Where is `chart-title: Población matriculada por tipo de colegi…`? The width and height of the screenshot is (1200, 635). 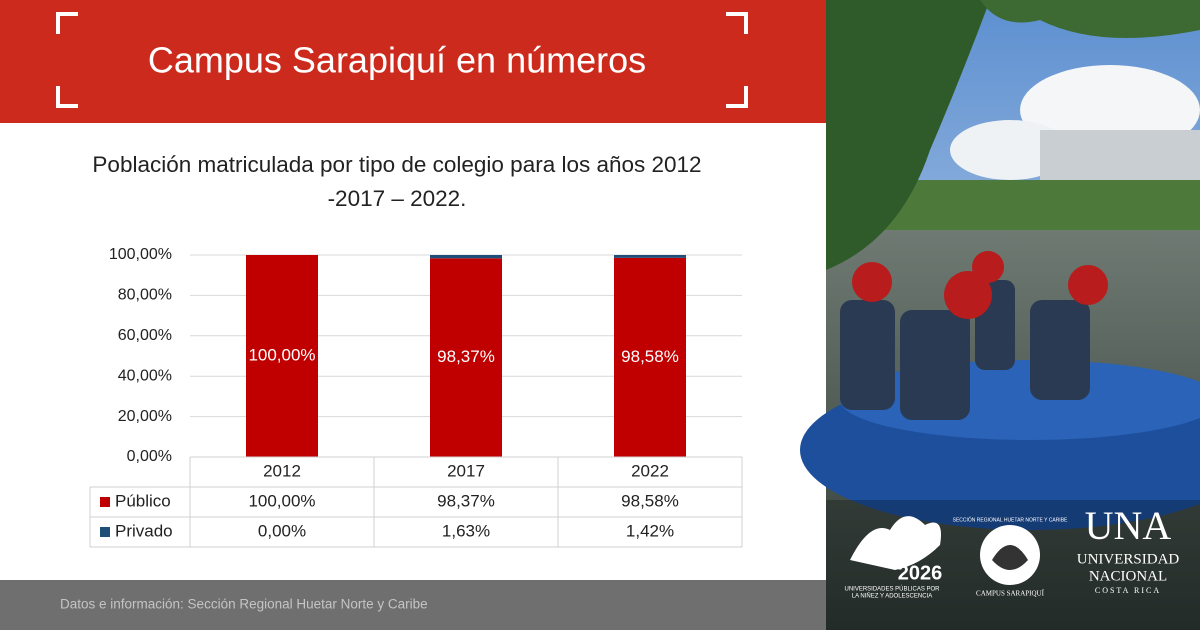 chart-title: Población matriculada por tipo de colegi… is located at coordinates (397, 181).